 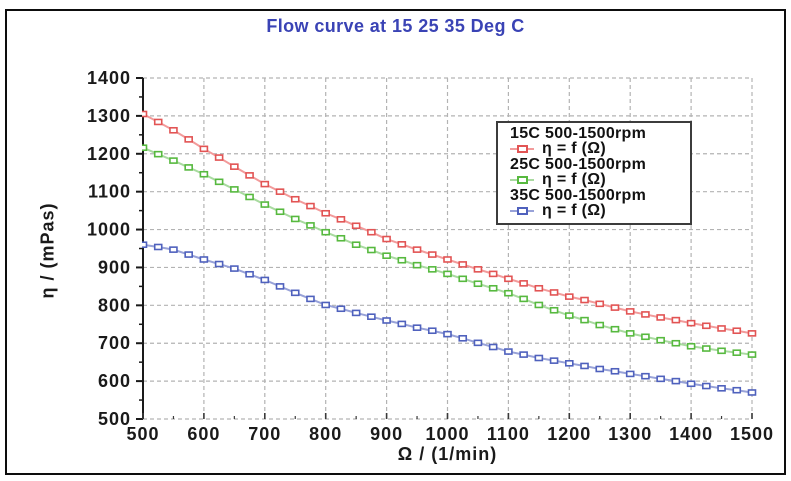 What do you see at coordinates (630, 434) in the screenshot?
I see `x-tick-label: 1300` at bounding box center [630, 434].